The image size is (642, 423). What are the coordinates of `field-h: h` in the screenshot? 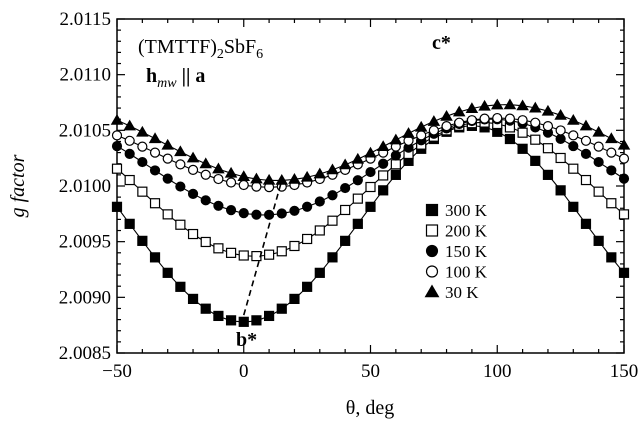 It's located at (151, 76).